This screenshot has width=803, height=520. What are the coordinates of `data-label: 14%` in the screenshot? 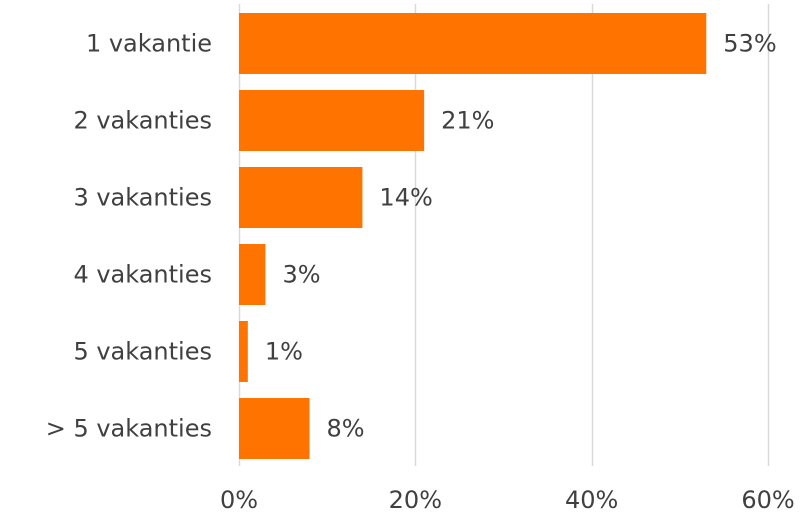 It's located at (405, 198).